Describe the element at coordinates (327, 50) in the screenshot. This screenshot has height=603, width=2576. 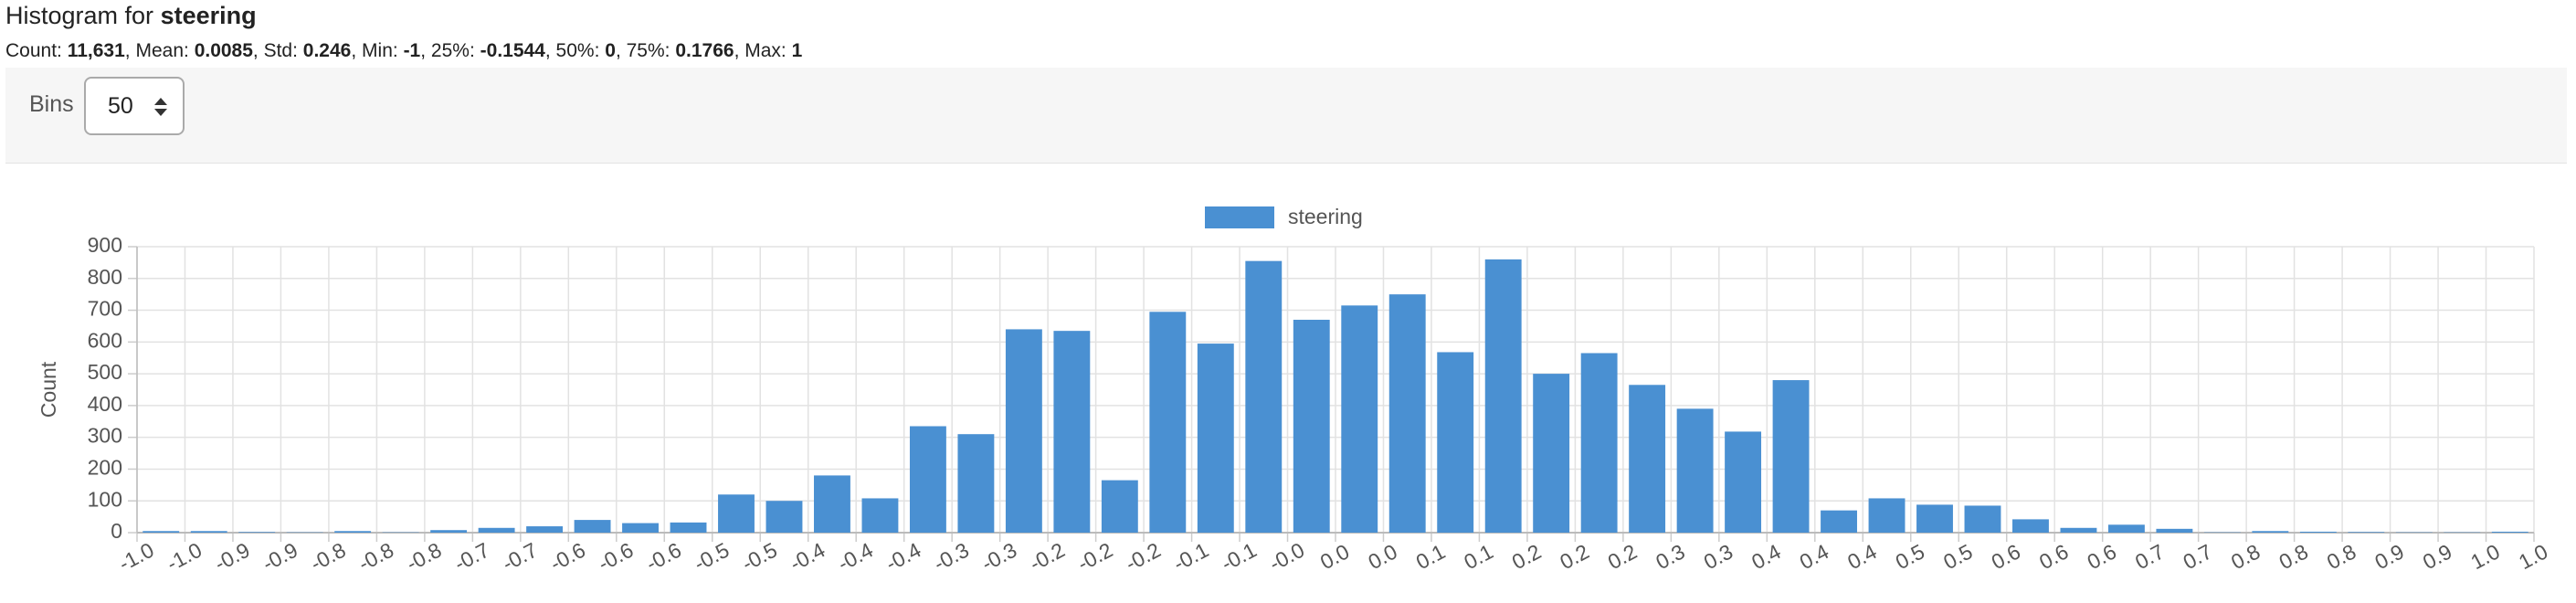
I see `stat-value: 0.246` at that location.